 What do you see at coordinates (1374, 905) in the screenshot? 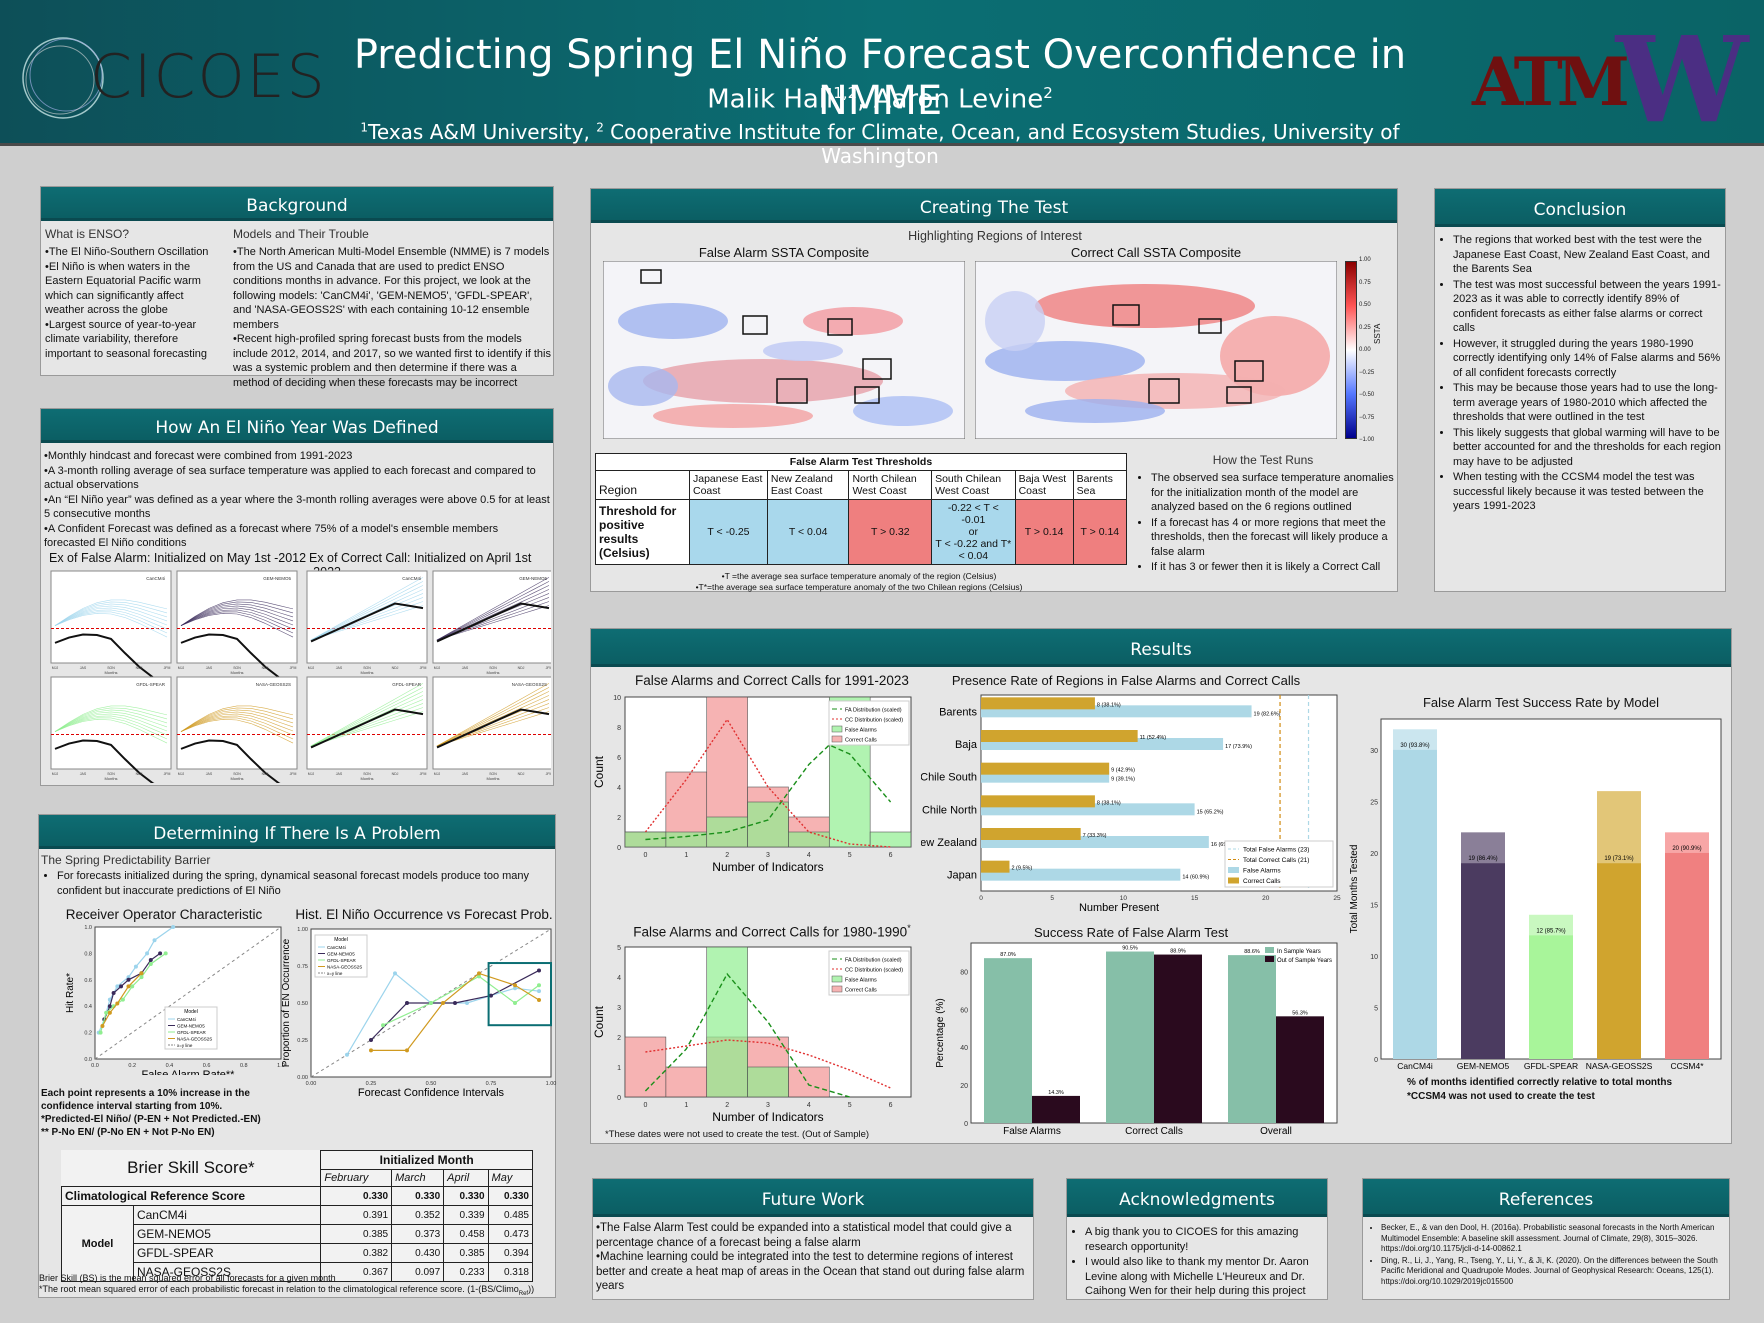
I see `y-tick-label: 15` at bounding box center [1374, 905].